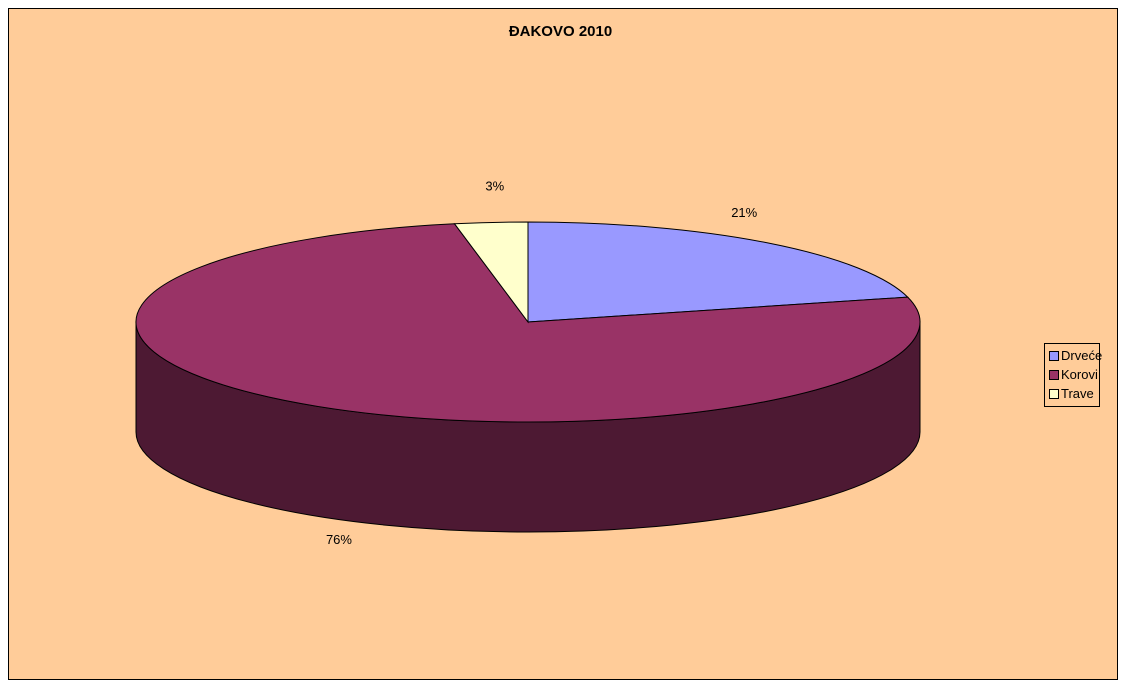  Describe the element at coordinates (1077, 393) in the screenshot. I see `legend-label-trave: Trave` at that location.